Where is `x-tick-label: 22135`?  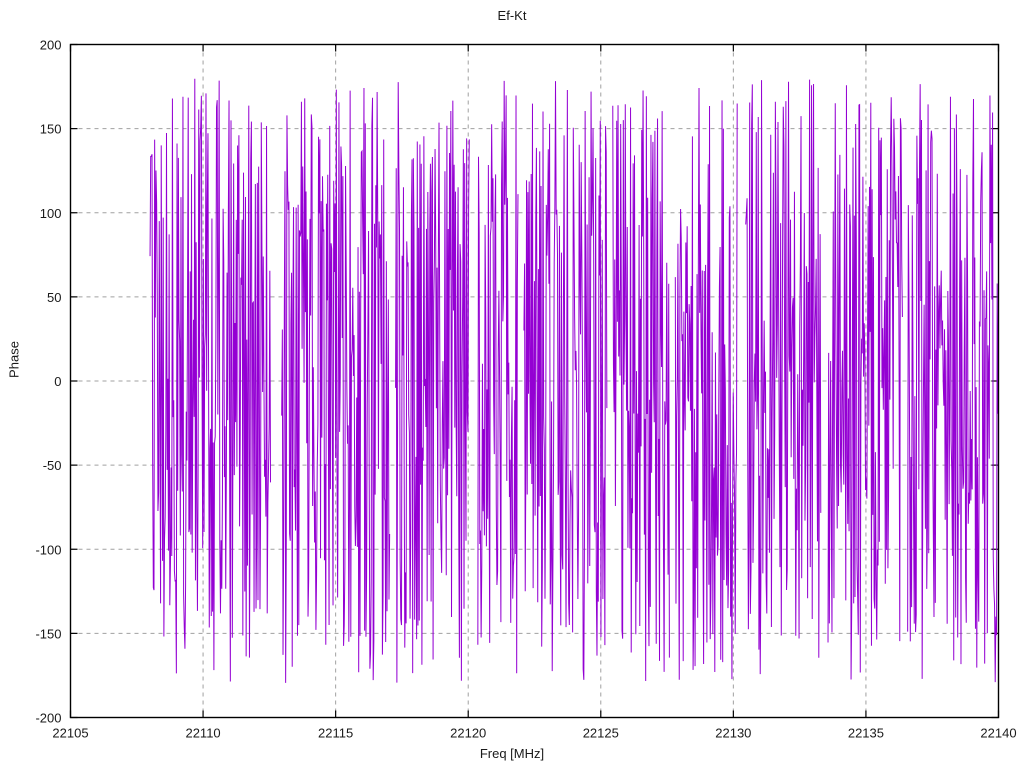 x-tick-label: 22135 is located at coordinates (866, 733).